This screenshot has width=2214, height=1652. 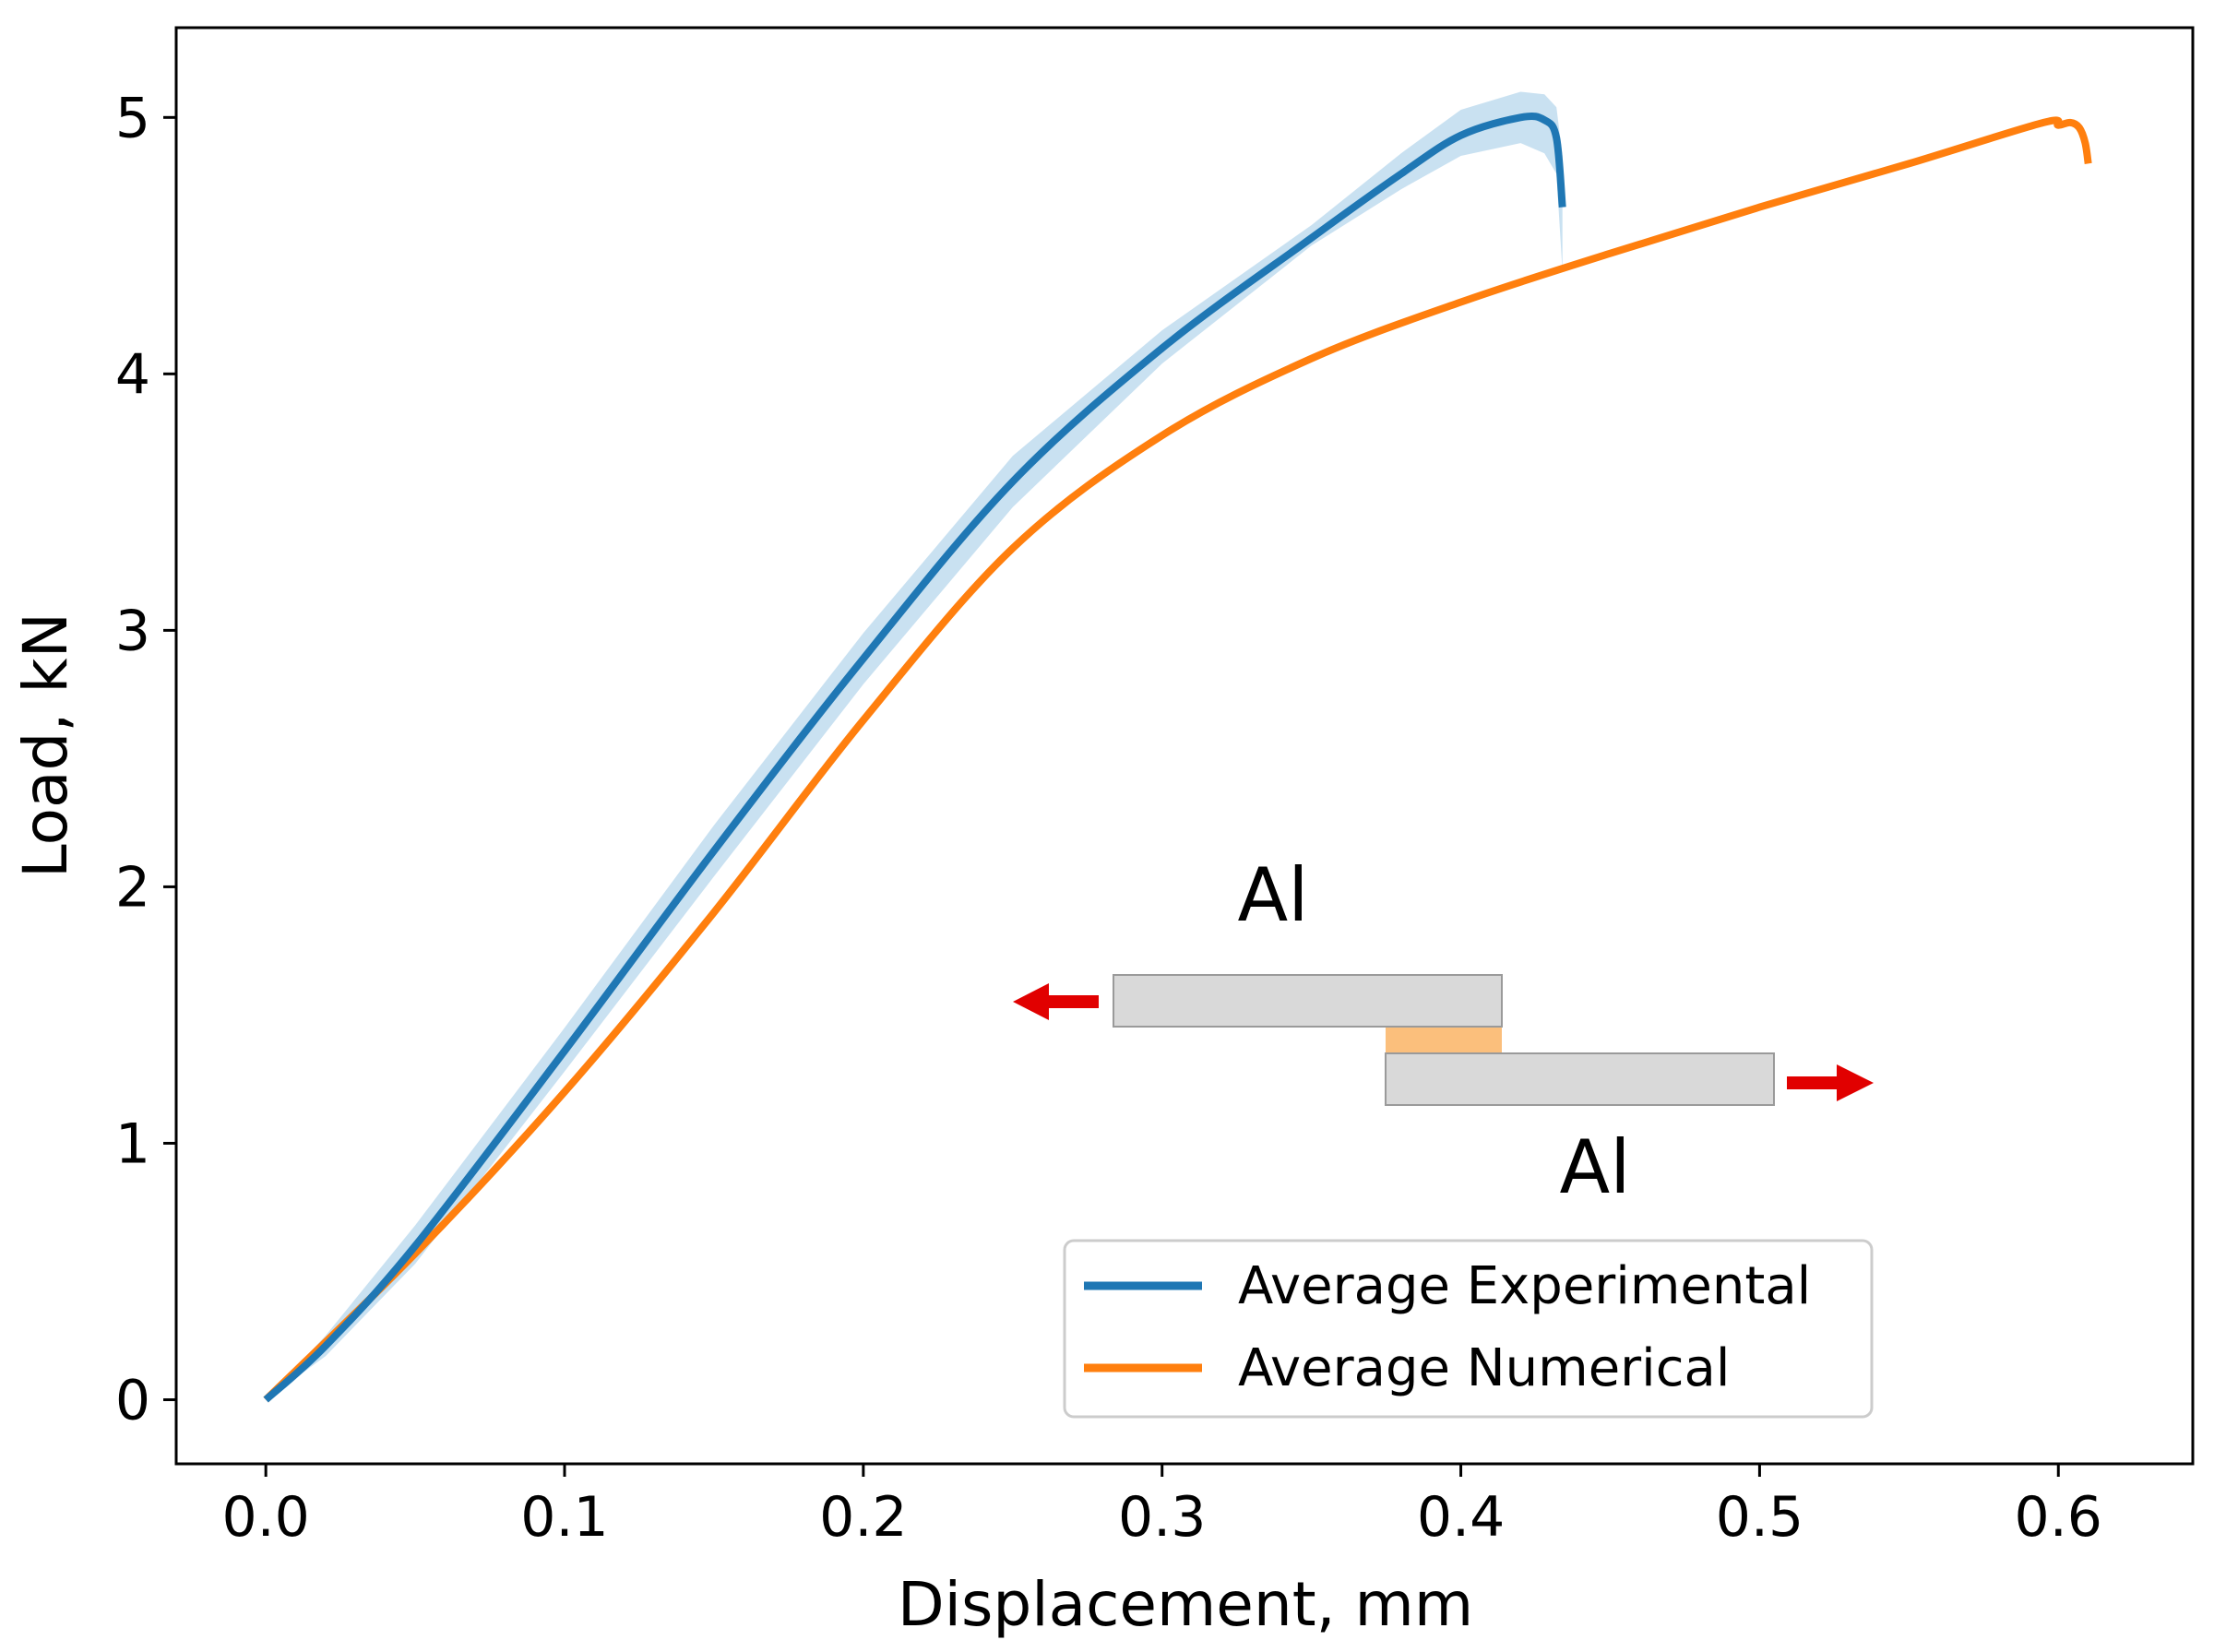 I want to click on legend-box, so click(x=1468, y=1329).